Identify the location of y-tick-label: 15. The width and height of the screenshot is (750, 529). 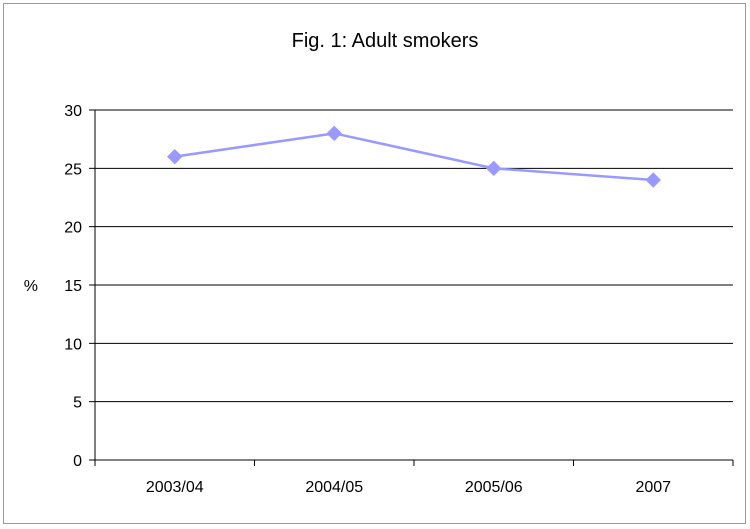
(73, 286).